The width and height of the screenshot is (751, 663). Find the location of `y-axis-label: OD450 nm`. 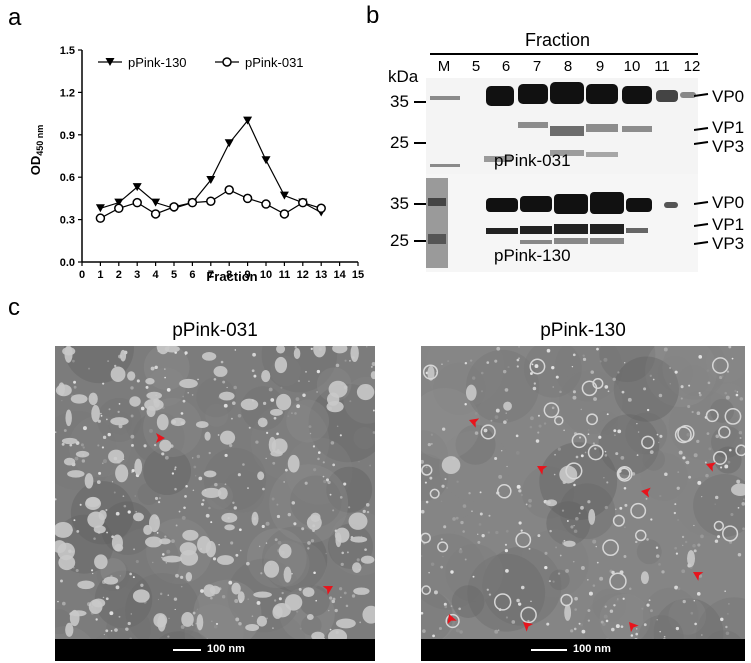

y-axis-label: OD450 nm is located at coordinates (36, 150).